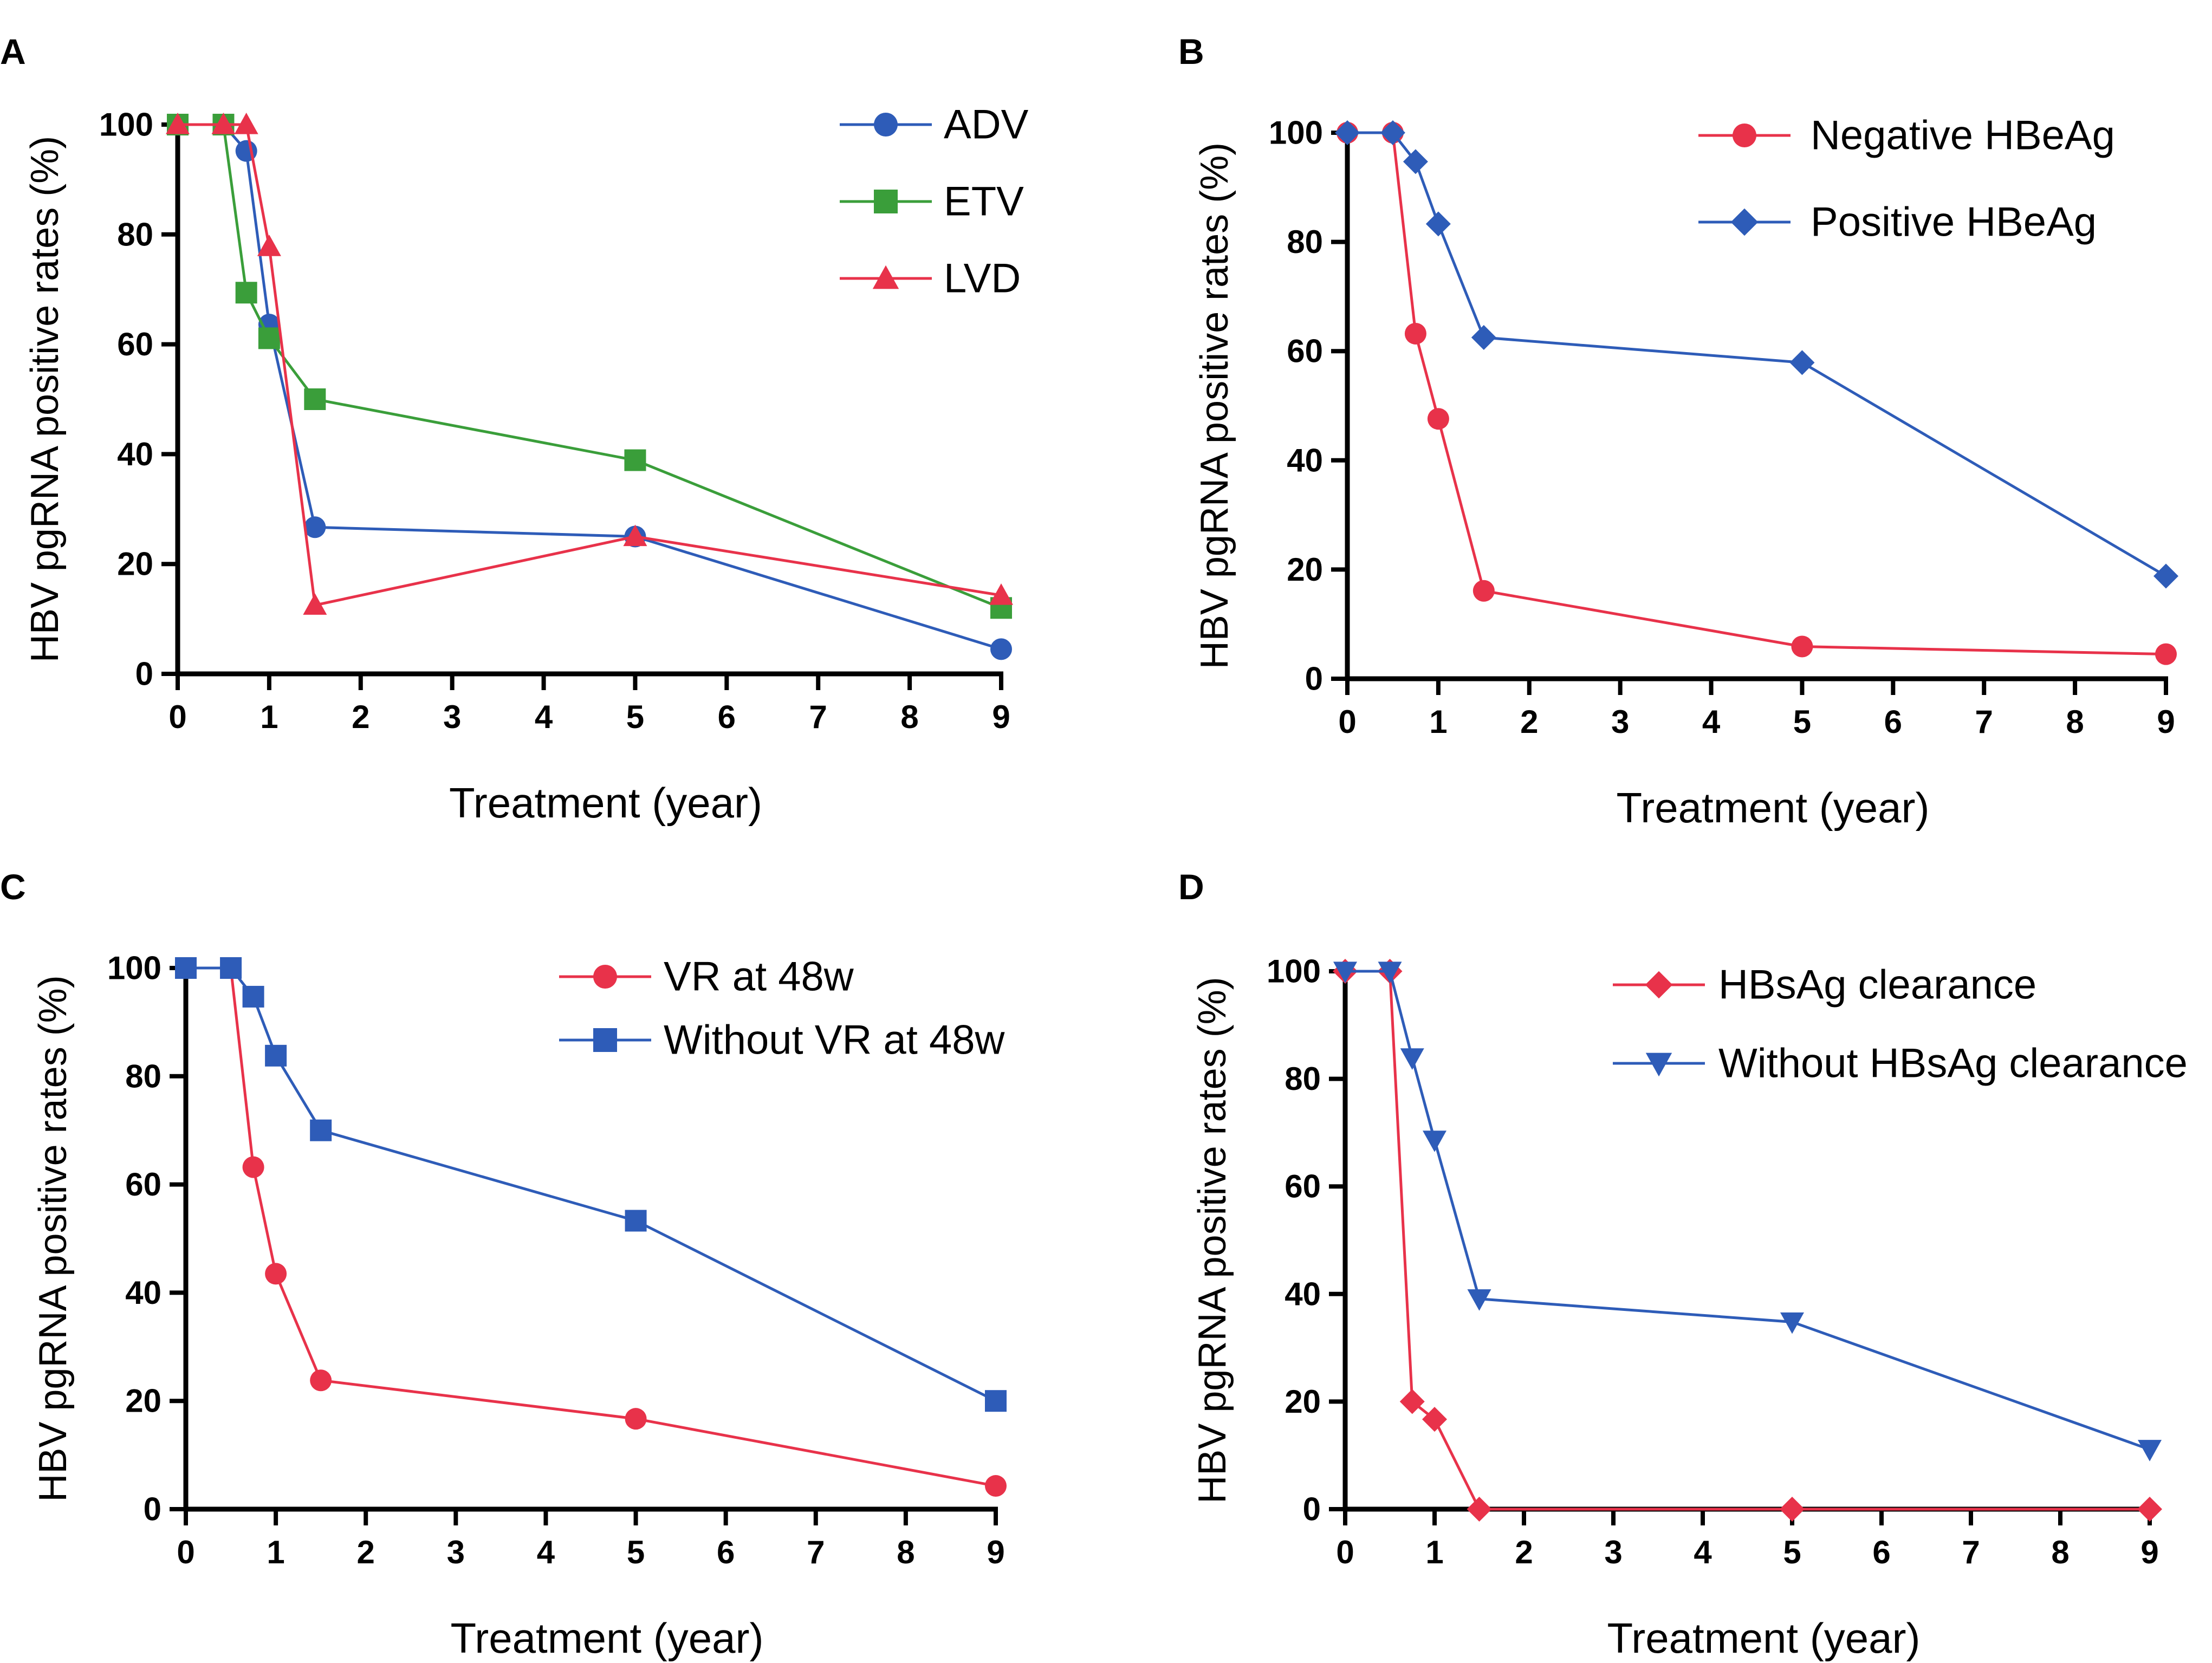 The height and width of the screenshot is (1663, 2212). Describe the element at coordinates (1659, 985) in the screenshot. I see `legend-marker-hbsag-clearance` at that location.